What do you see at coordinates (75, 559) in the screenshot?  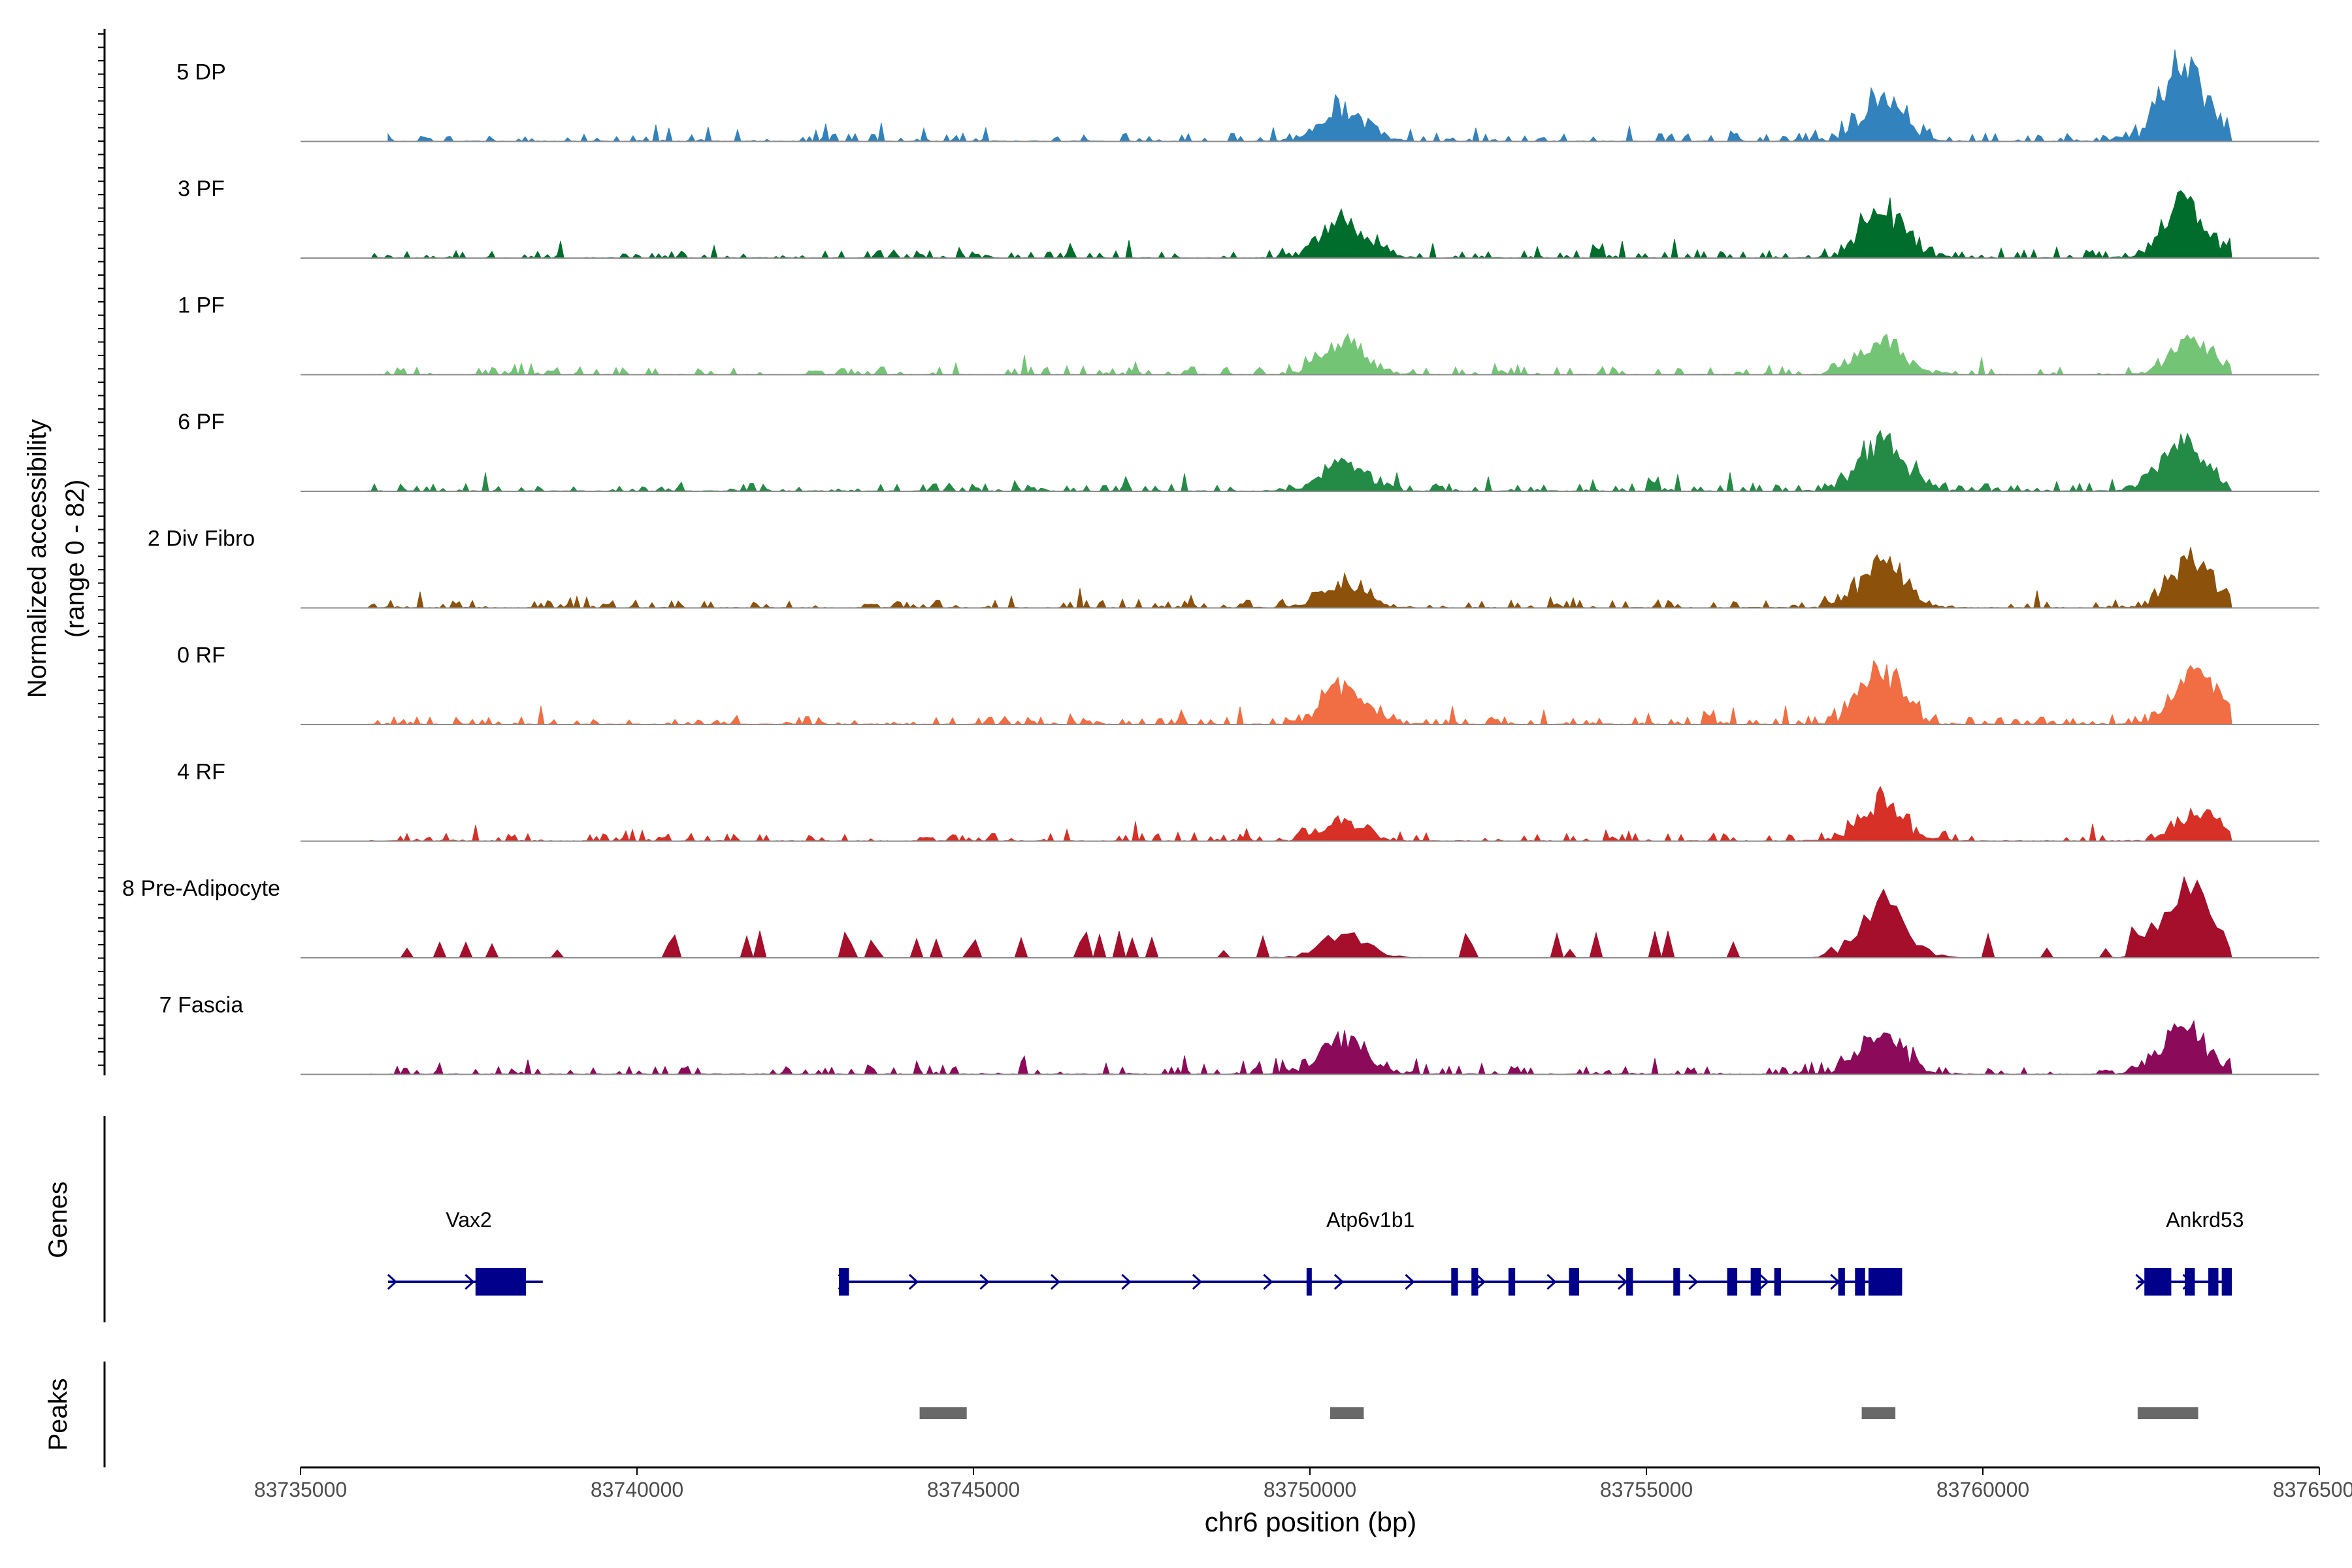 I see `y-axis-label-line2: (range 0 - 82)` at bounding box center [75, 559].